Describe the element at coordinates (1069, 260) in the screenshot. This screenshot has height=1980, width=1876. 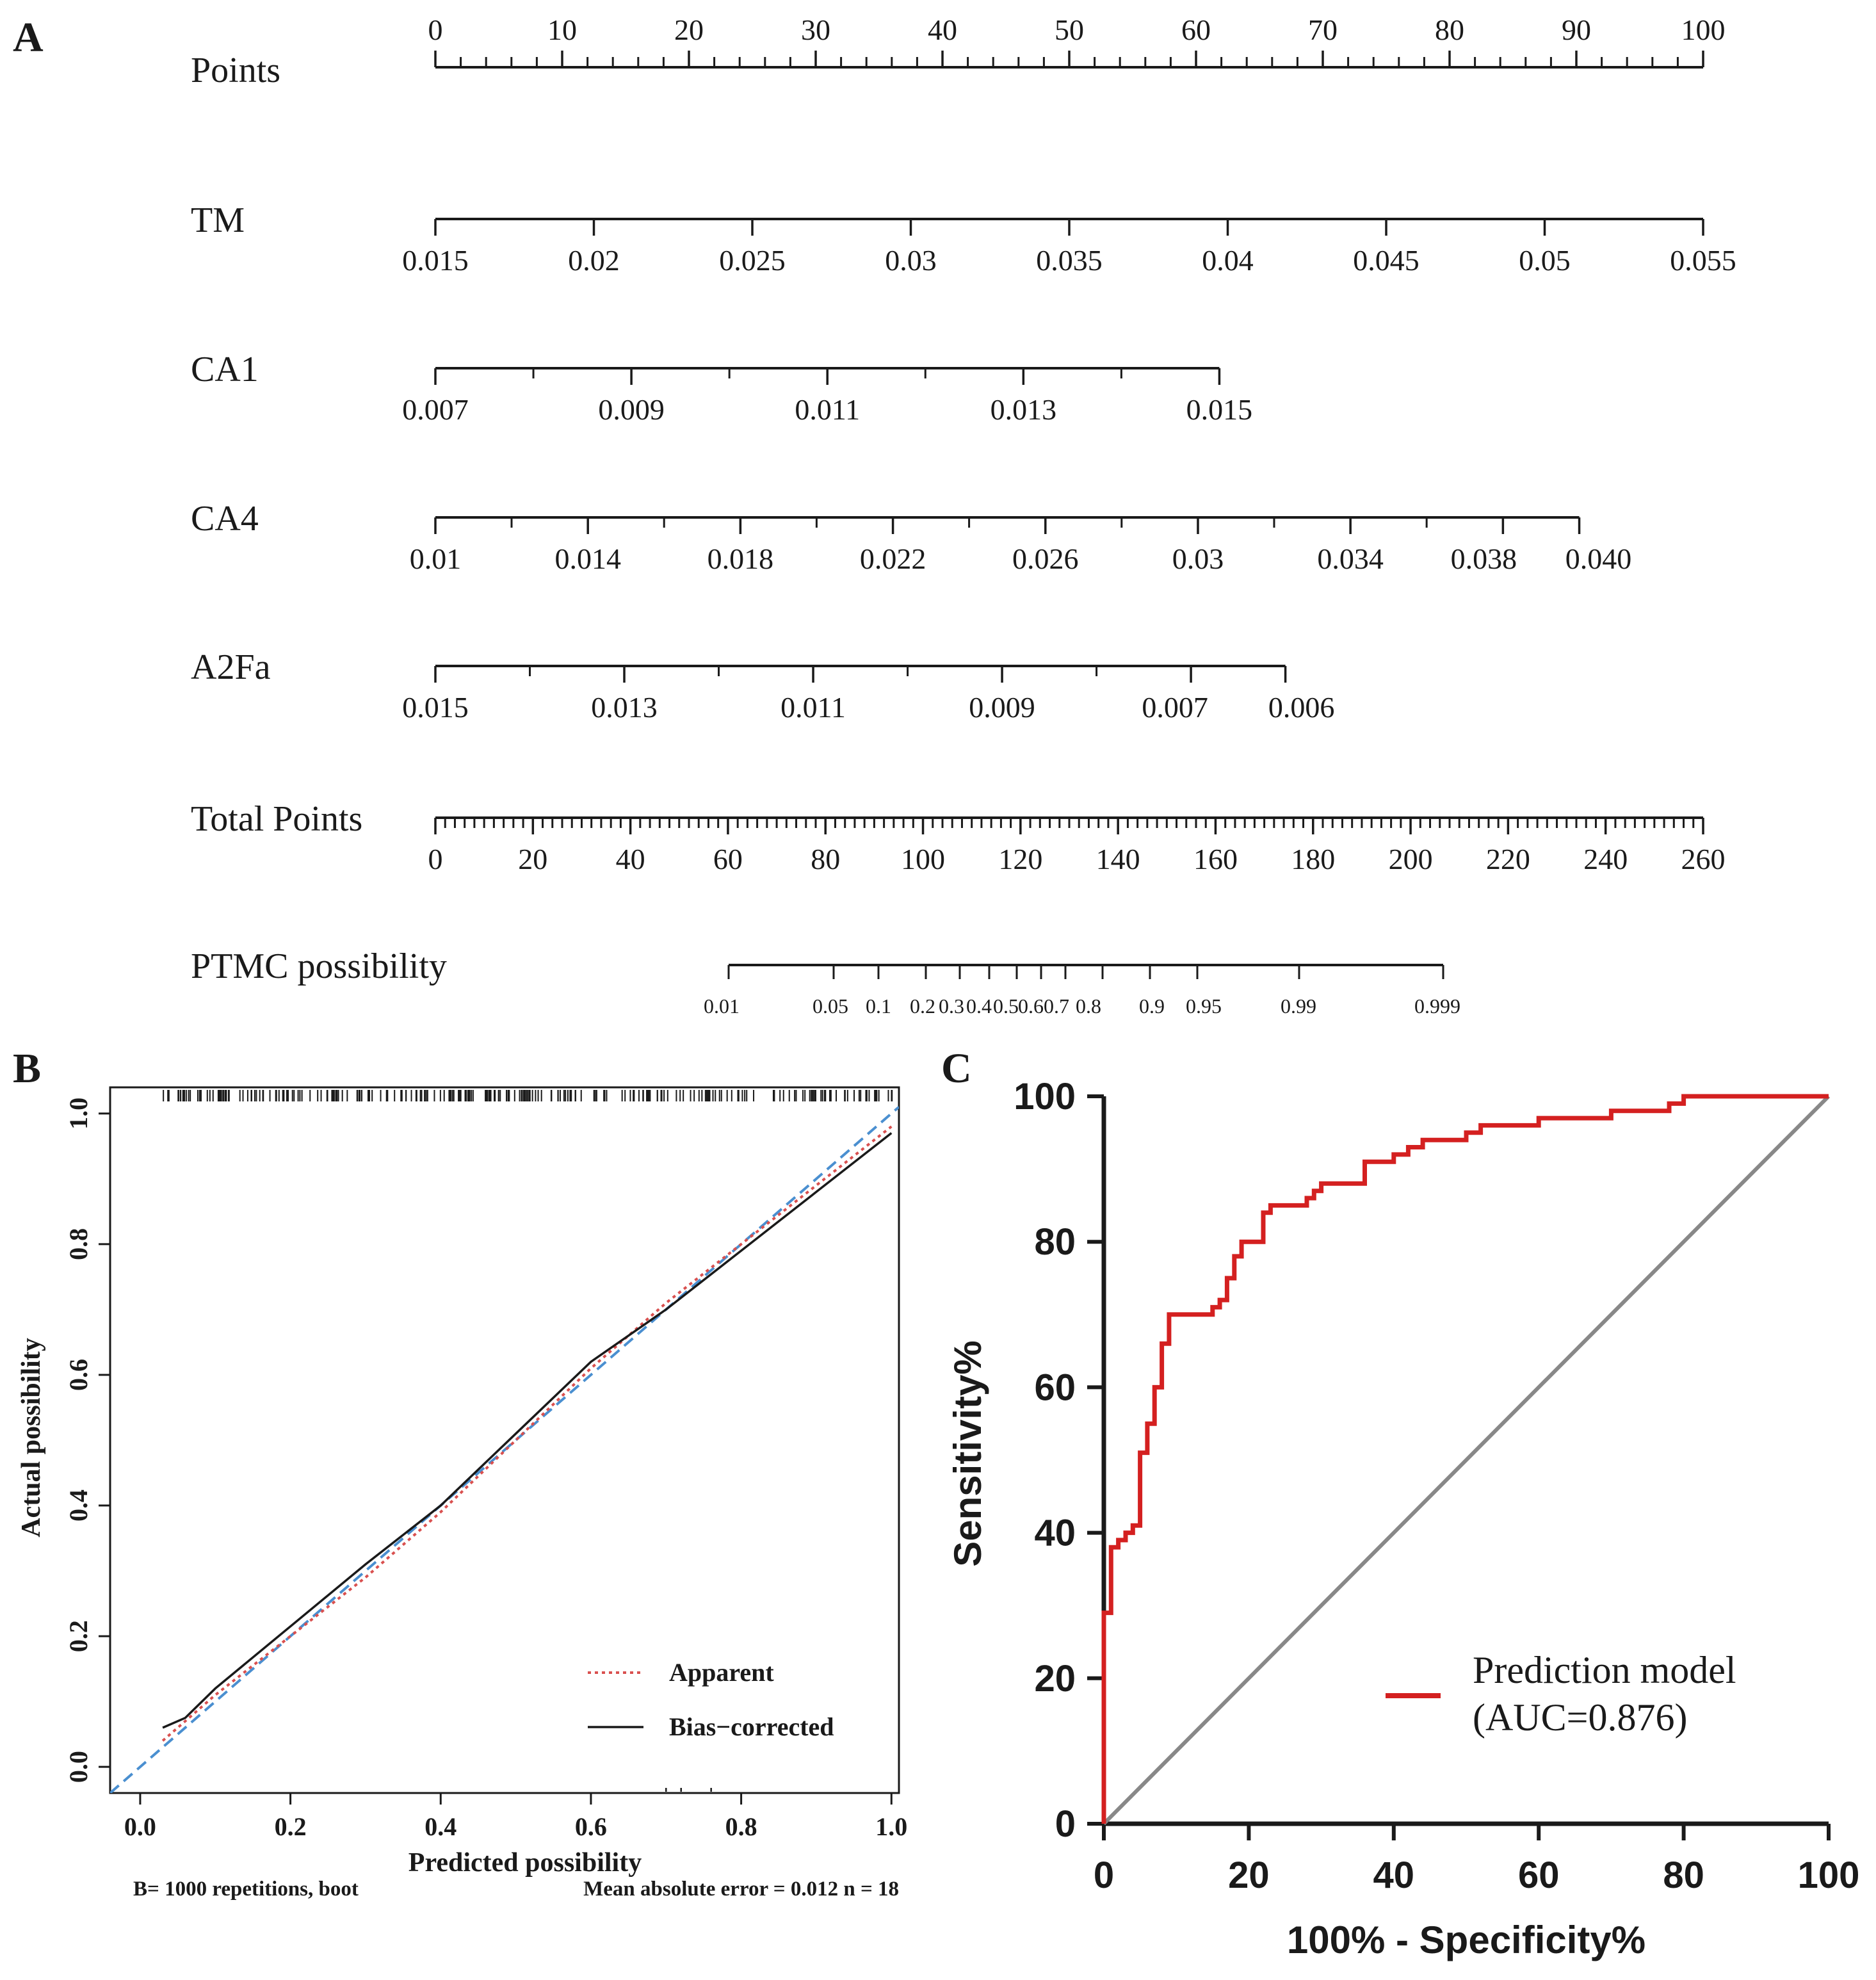
I see `nomogram-tick-label: 0.035` at that location.